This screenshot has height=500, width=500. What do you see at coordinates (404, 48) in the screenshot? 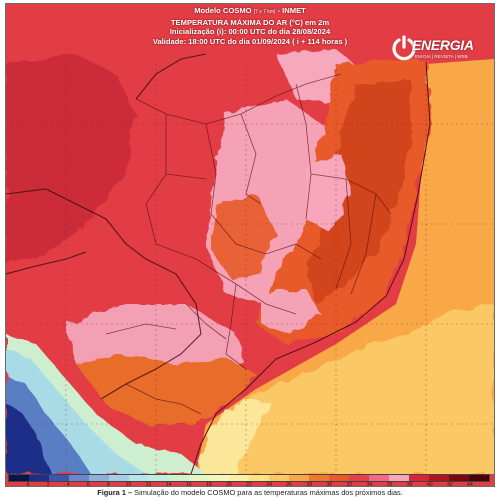
I see `power-button-icon` at bounding box center [404, 48].